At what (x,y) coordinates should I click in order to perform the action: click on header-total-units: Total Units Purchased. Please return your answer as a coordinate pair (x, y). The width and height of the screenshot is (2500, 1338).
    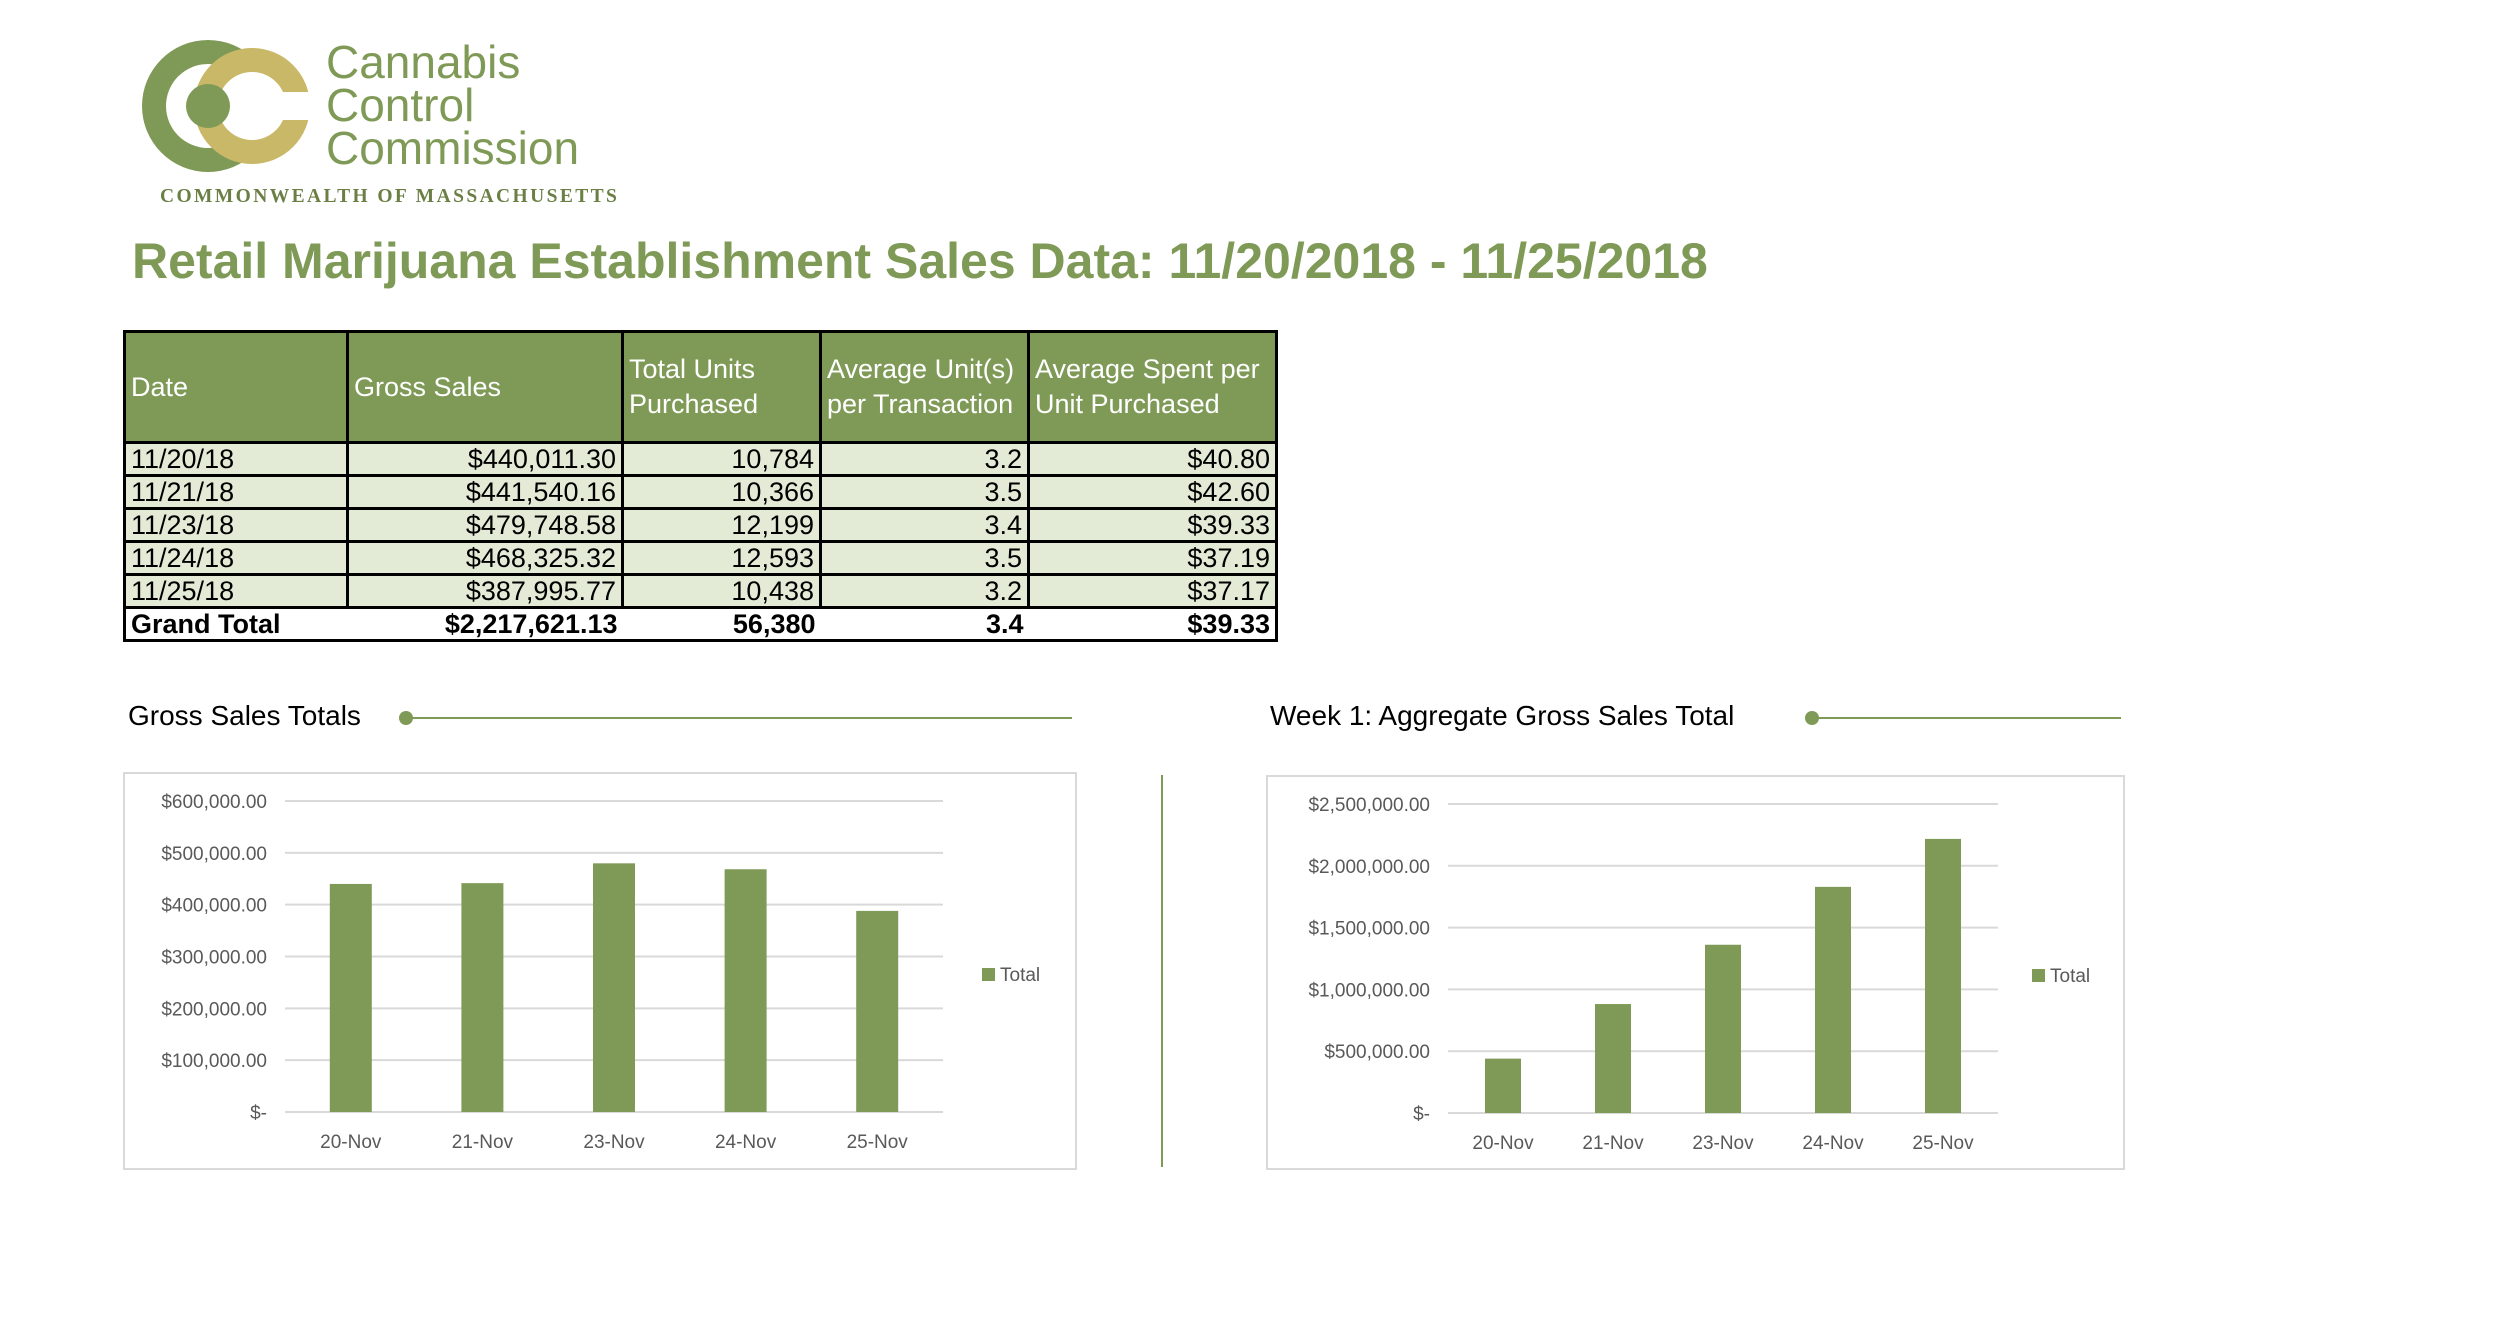
    Looking at the image, I should click on (721, 387).